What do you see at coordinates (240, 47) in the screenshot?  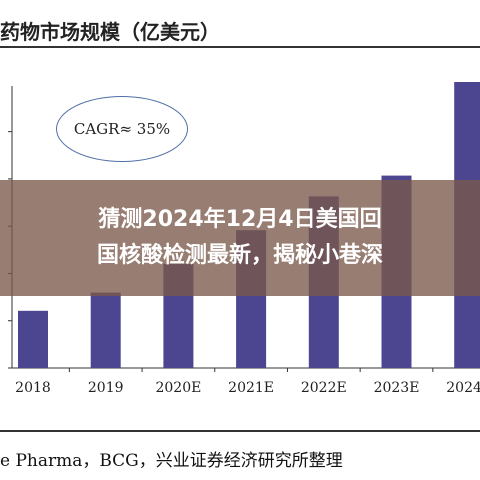 I see `title-divider` at bounding box center [240, 47].